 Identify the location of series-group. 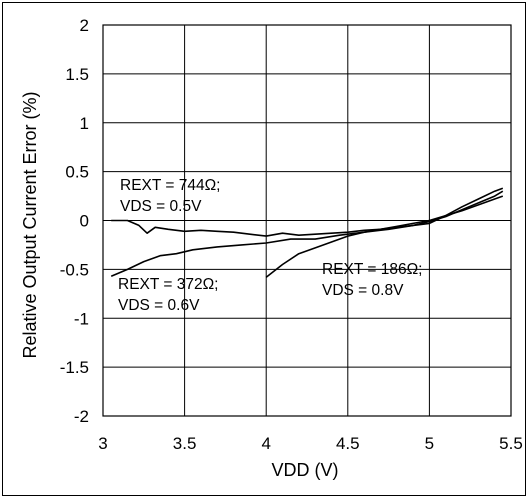
(307, 232).